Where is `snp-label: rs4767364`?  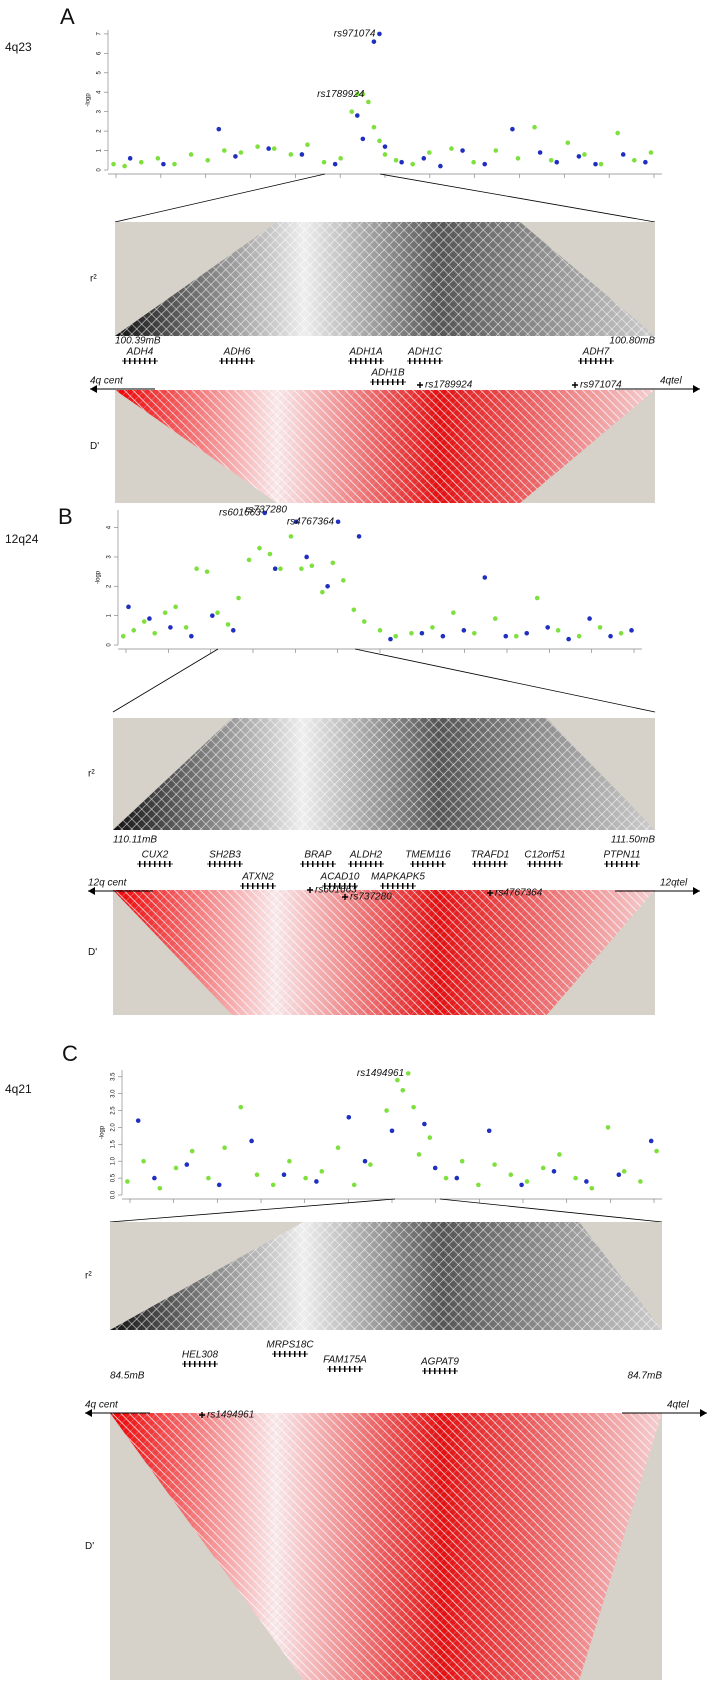
snp-label: rs4767364 is located at coordinates (519, 893).